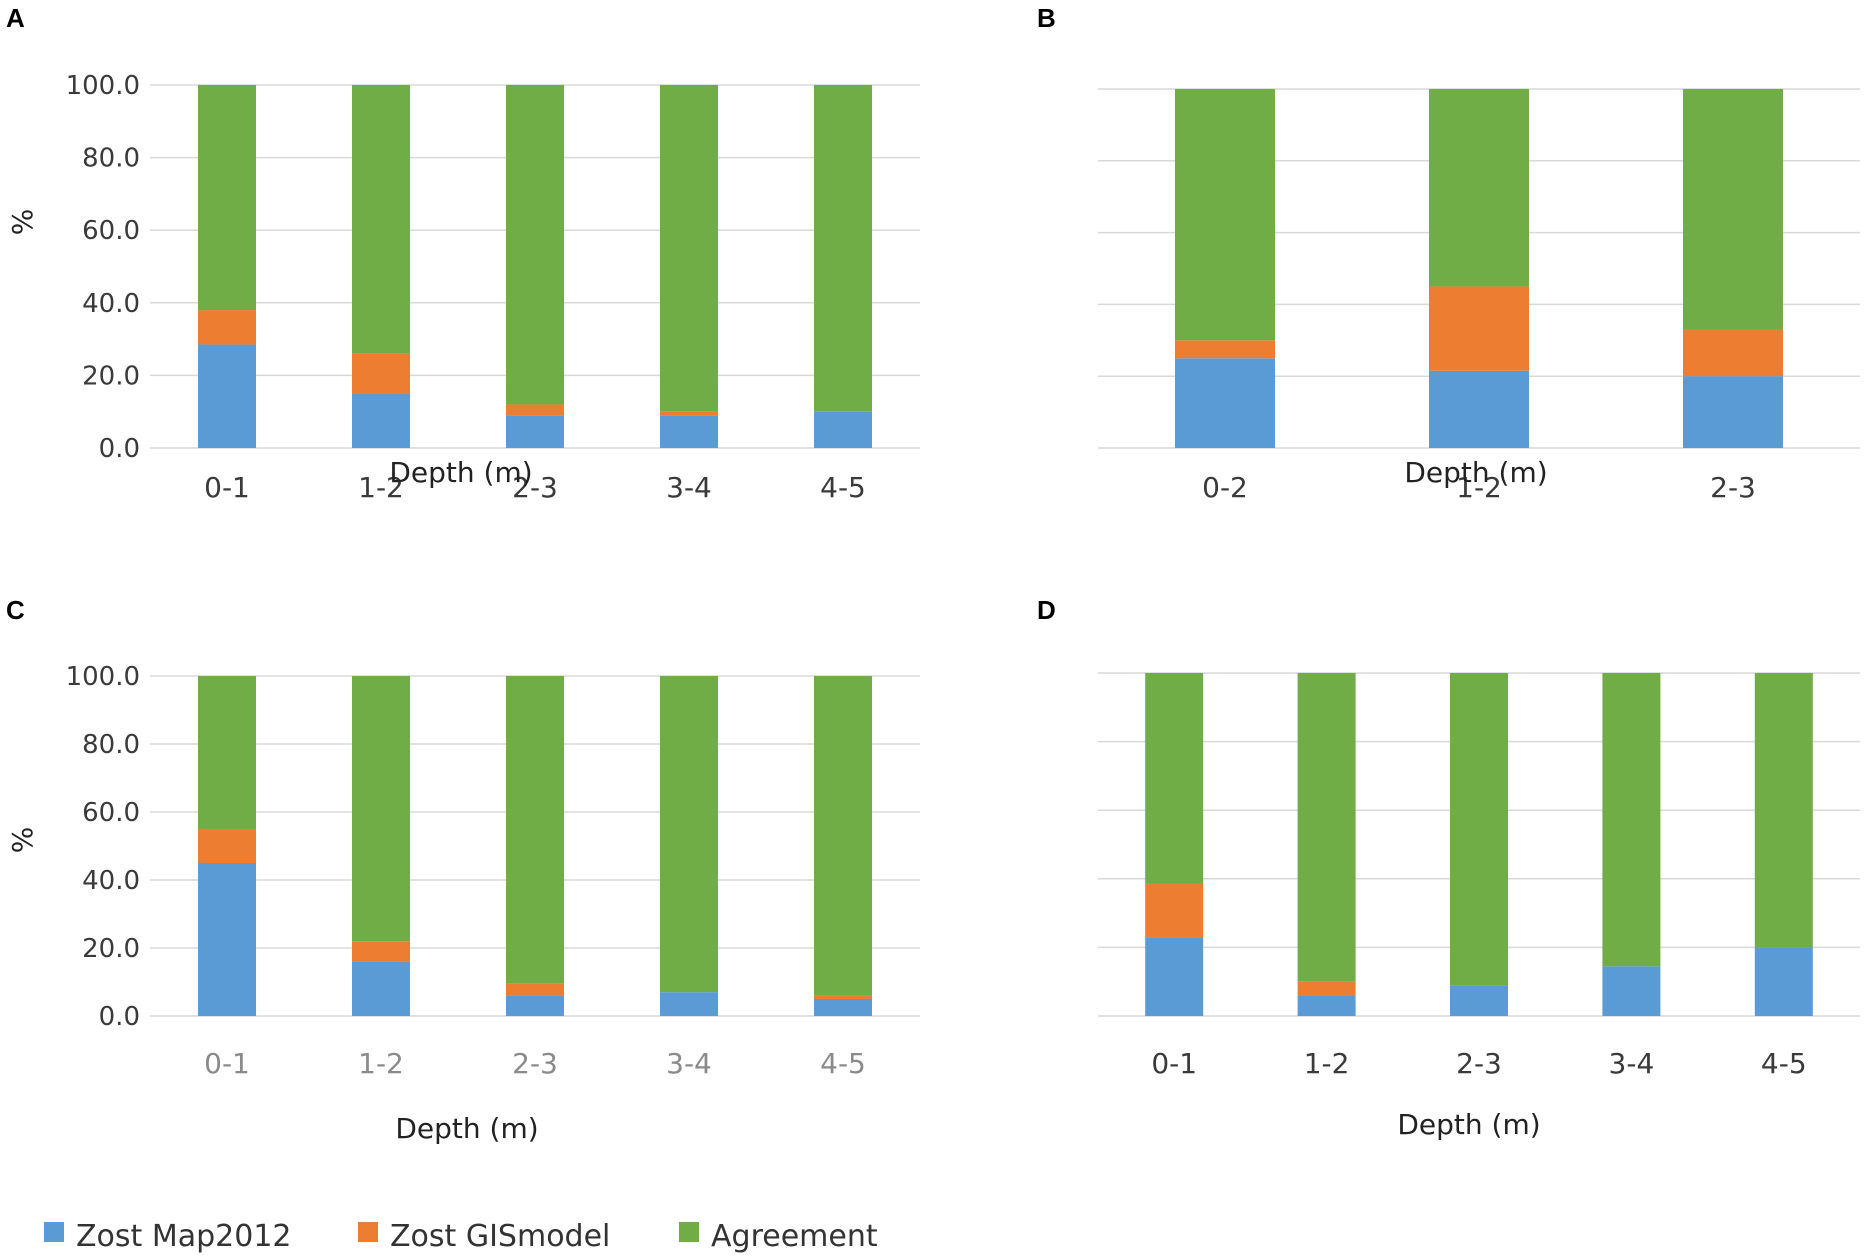  Describe the element at coordinates (843, 487) in the screenshot. I see `x-tick-label-a: 4-5` at that location.